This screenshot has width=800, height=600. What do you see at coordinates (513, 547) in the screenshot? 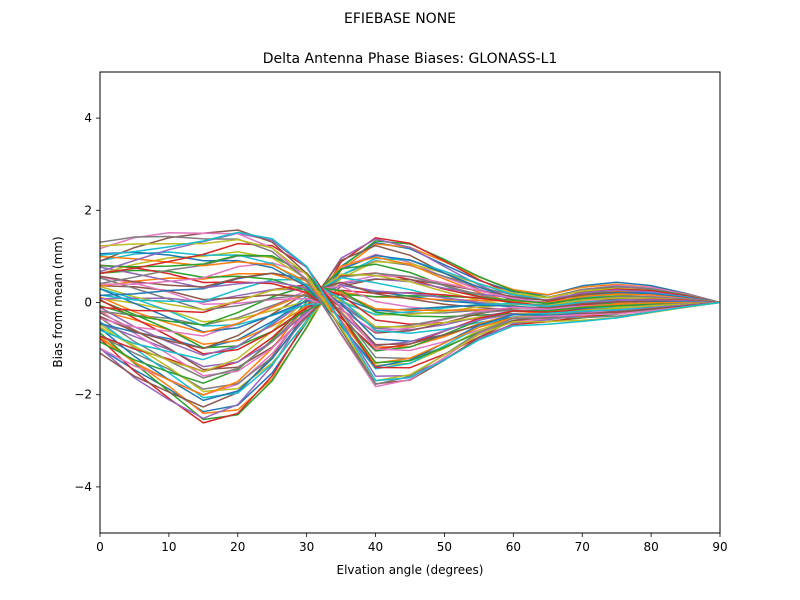
I see `x-tick-label: 60` at bounding box center [513, 547].